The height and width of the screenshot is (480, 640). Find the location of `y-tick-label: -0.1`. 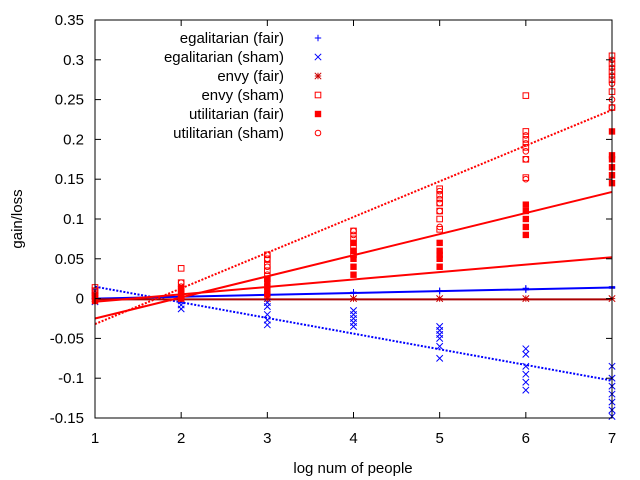

y-tick-label: -0.1 is located at coordinates (71, 378).